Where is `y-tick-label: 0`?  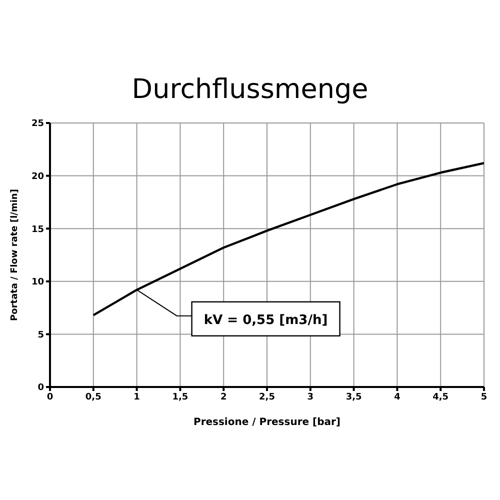
y-tick-label: 0 is located at coordinates (41, 388).